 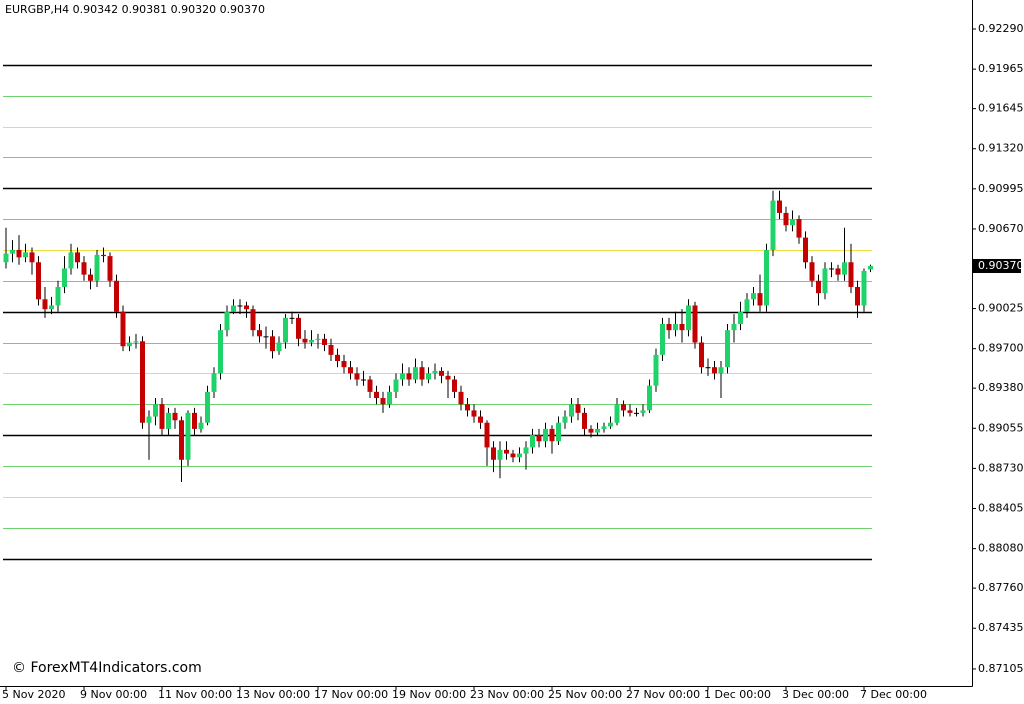 What do you see at coordinates (113, 694) in the screenshot?
I see `x-tick-label: 9 Nov 00:00` at bounding box center [113, 694].